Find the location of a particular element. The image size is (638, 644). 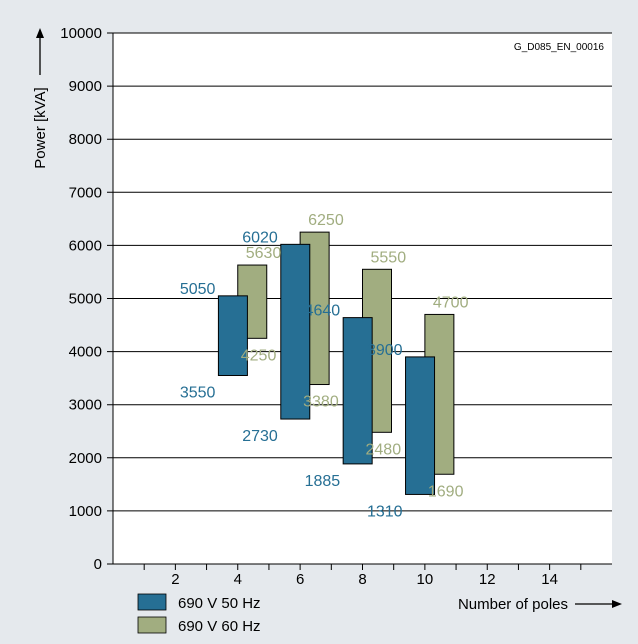

value-label-high: 3900 is located at coordinates (385, 350).